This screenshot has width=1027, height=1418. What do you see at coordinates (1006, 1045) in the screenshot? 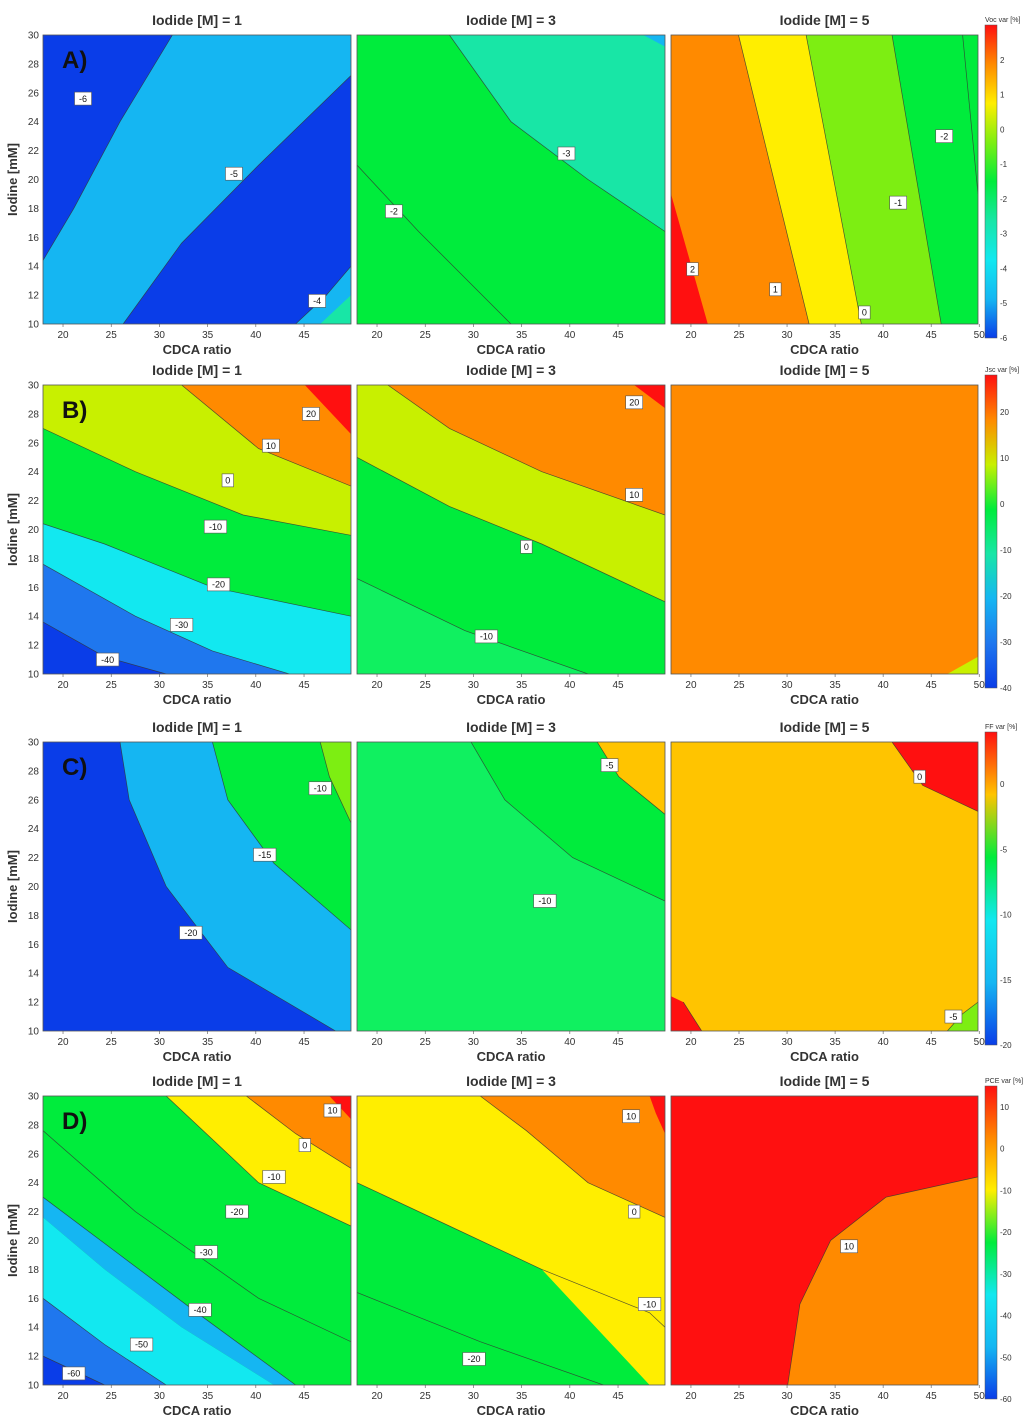
I see `colorbar-tick-label: -20` at bounding box center [1006, 1045].